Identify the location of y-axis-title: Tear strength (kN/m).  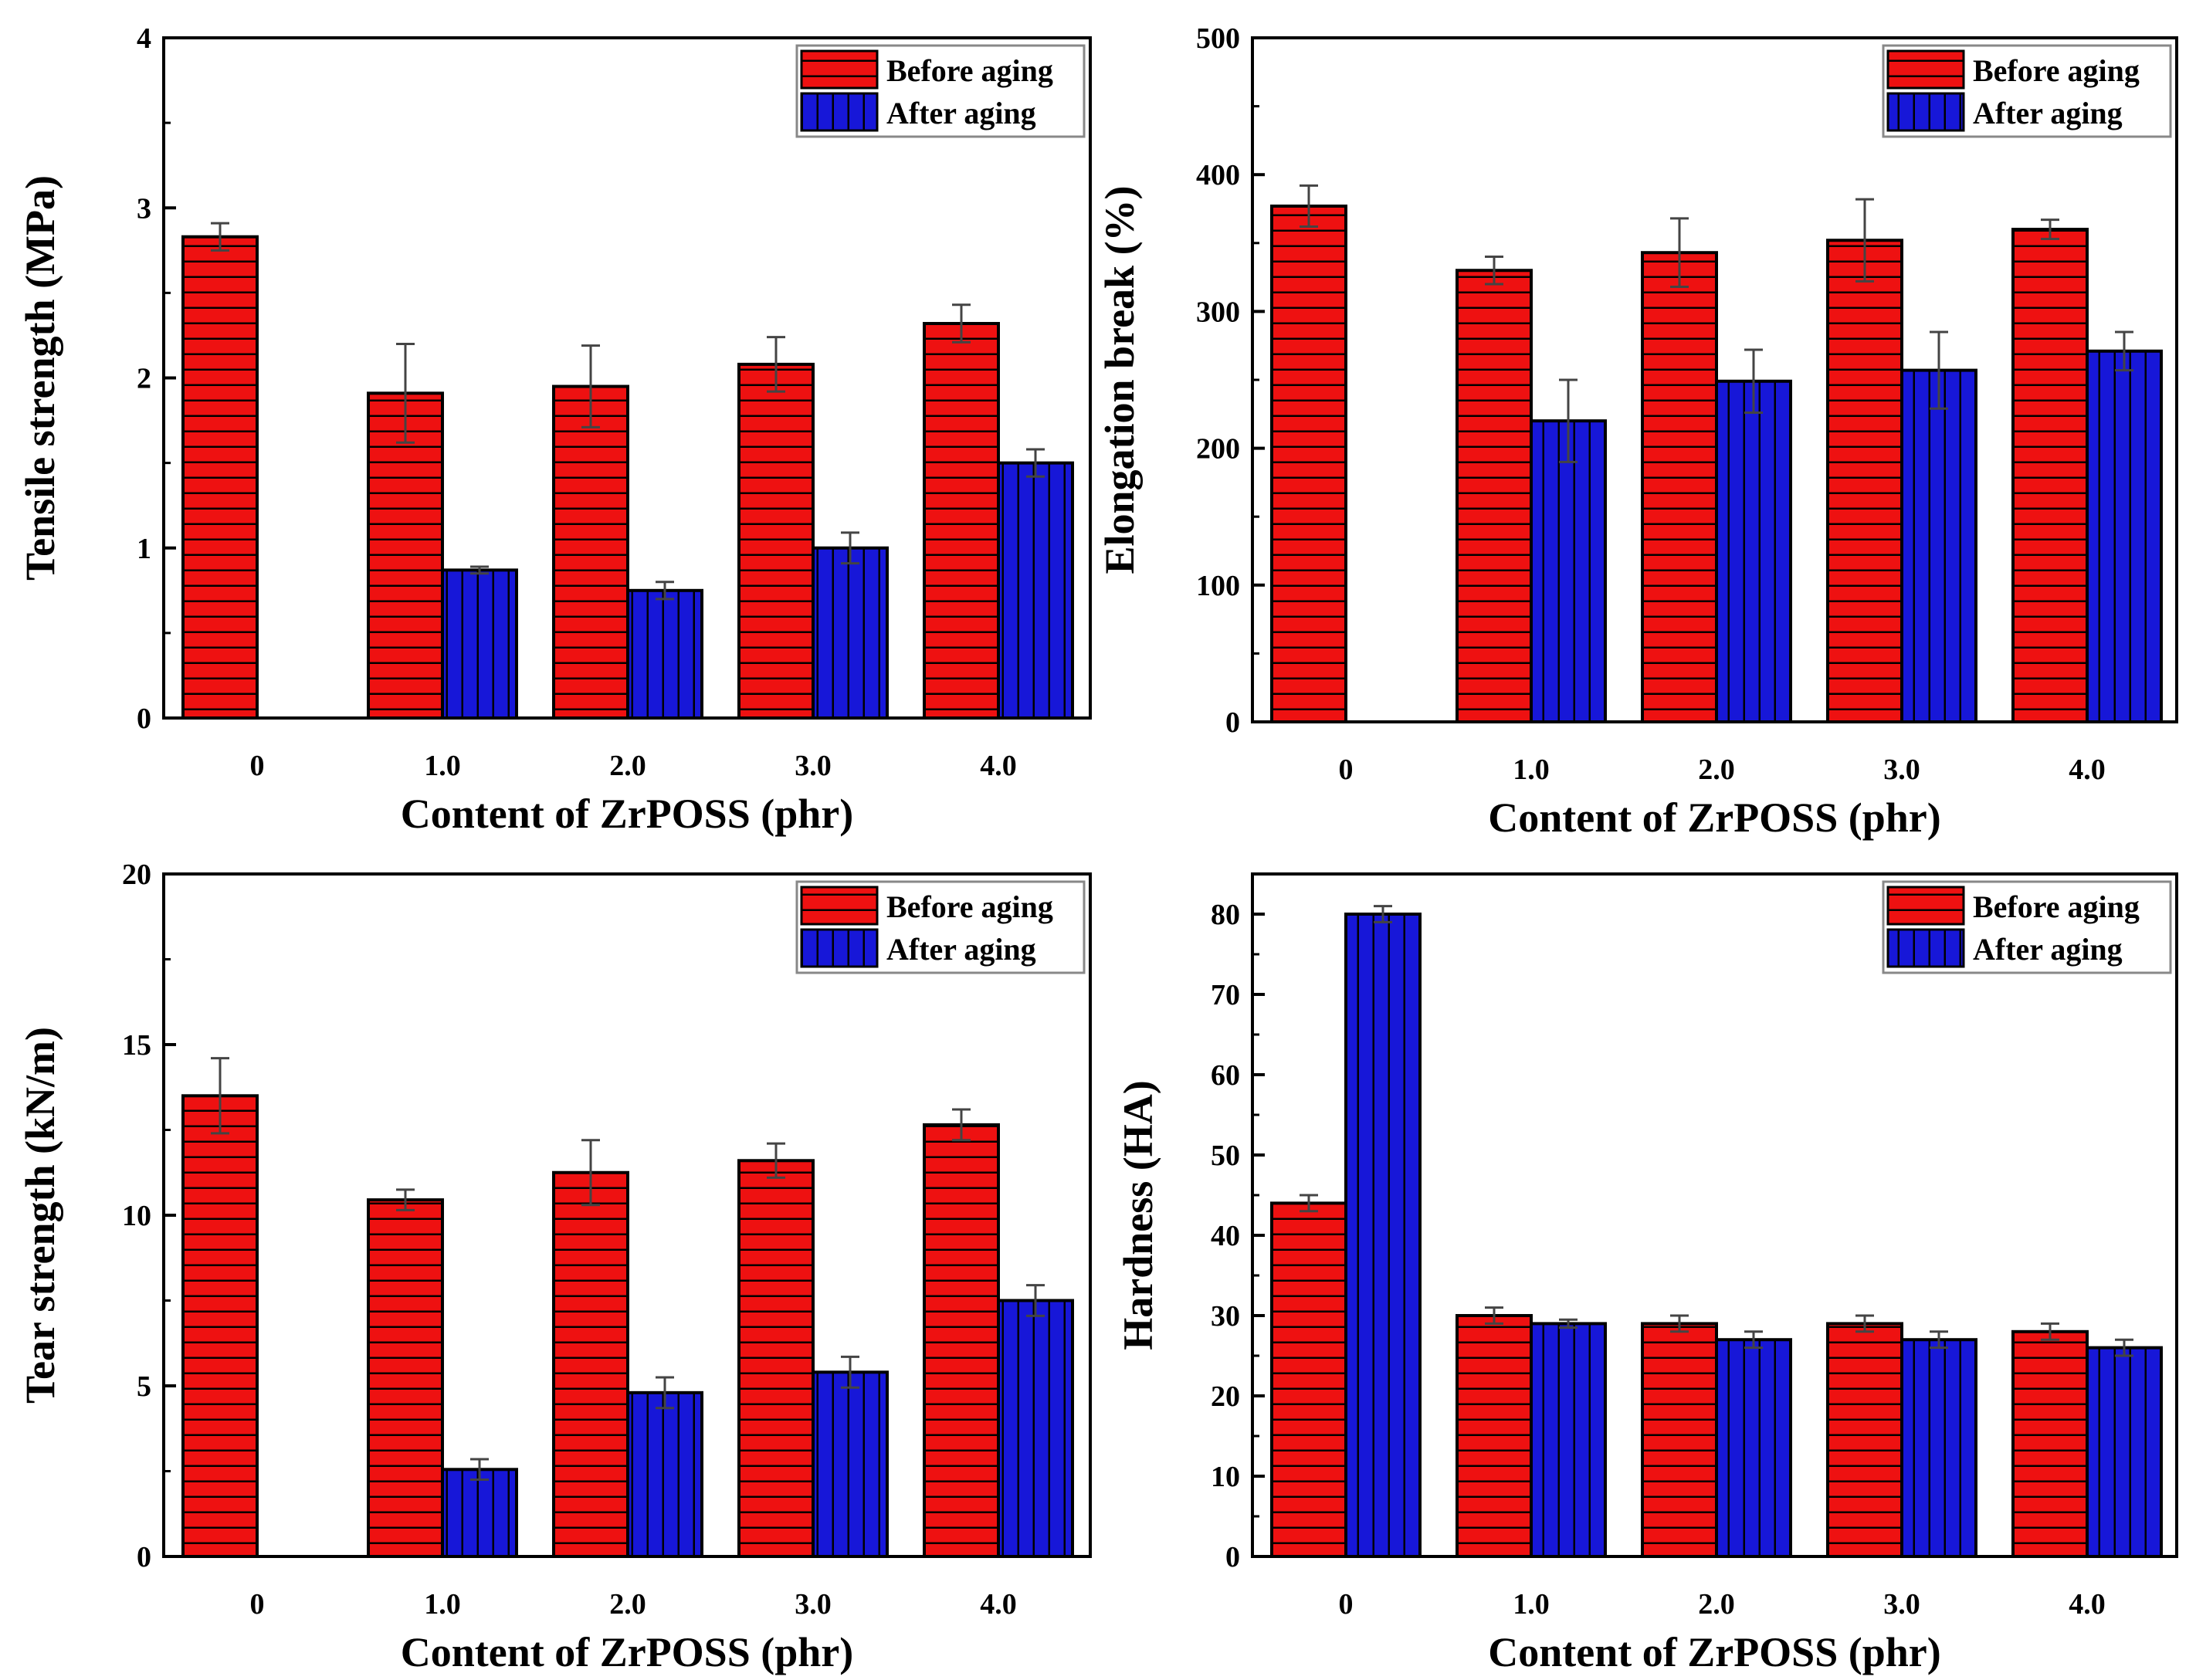
(40, 1215).